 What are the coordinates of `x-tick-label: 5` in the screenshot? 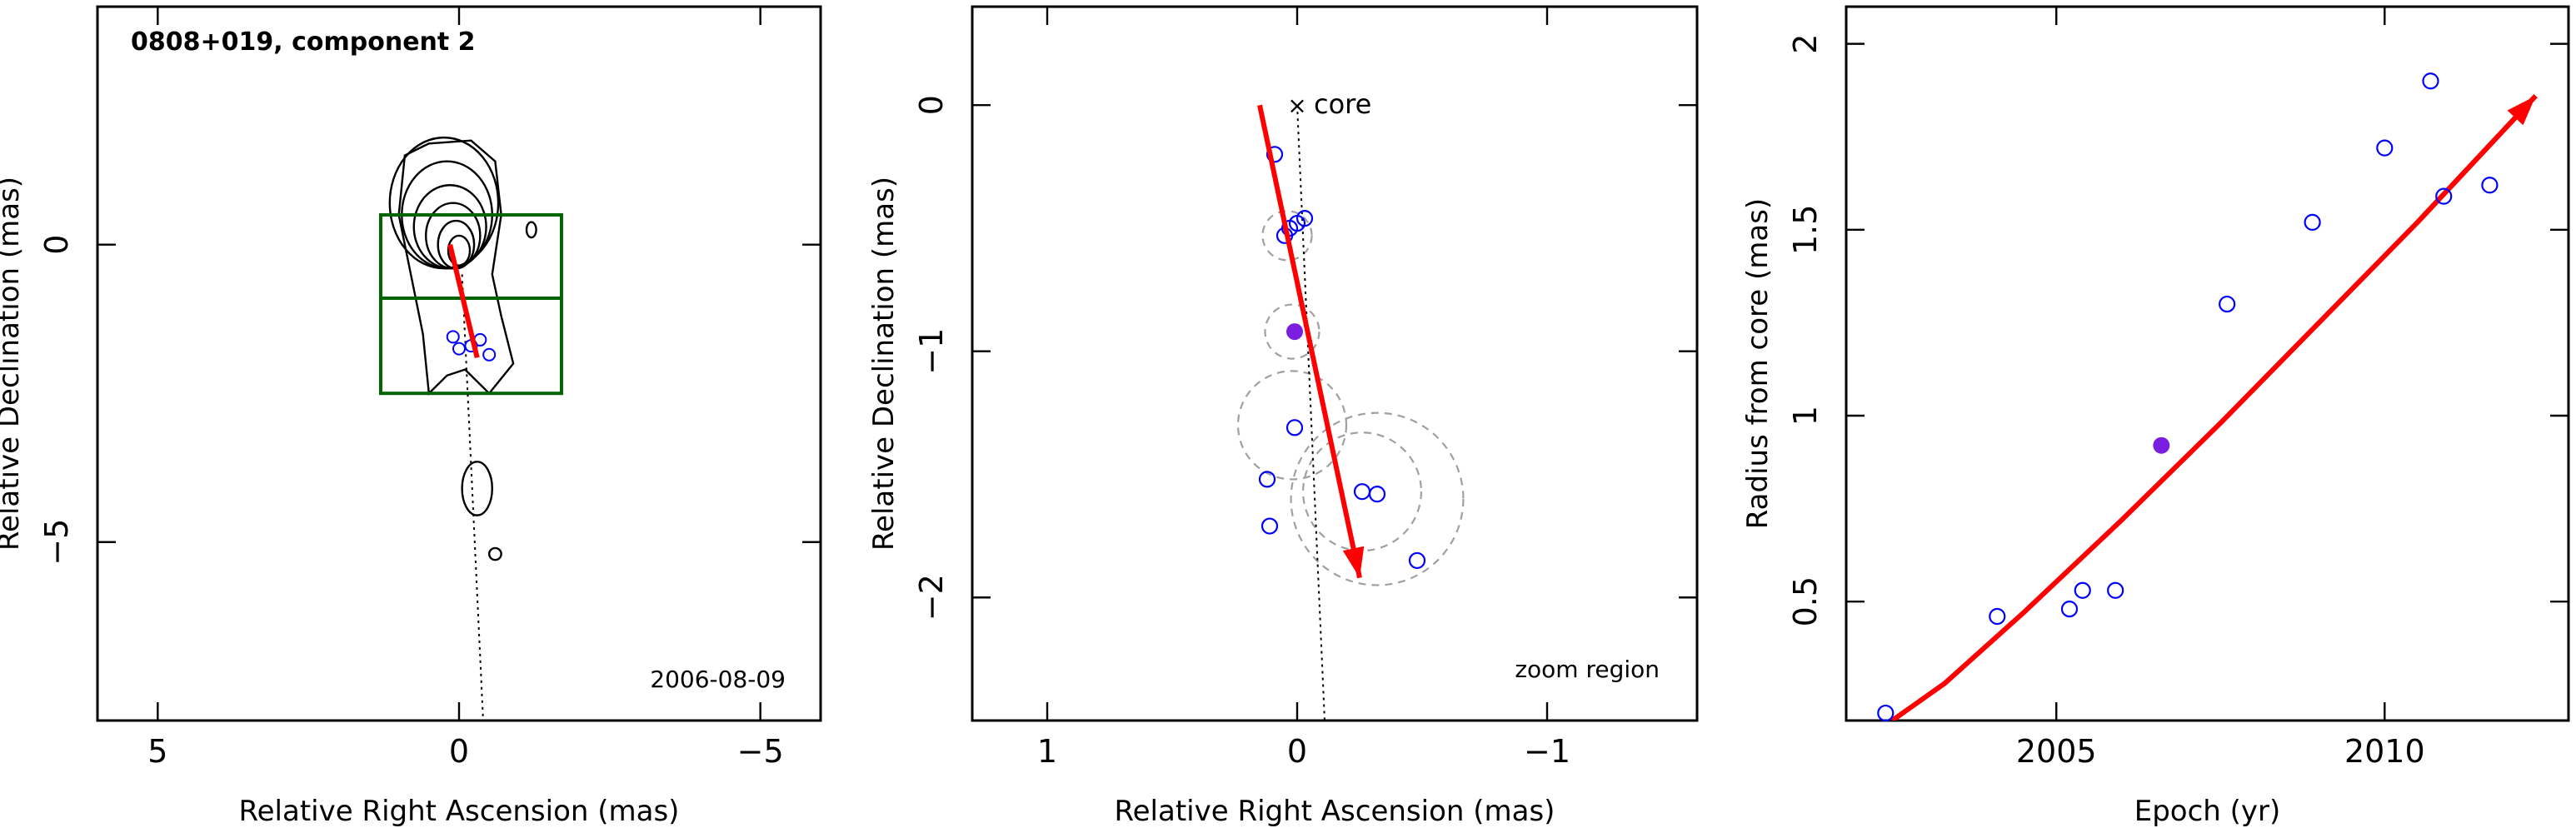 It's located at (157, 751).